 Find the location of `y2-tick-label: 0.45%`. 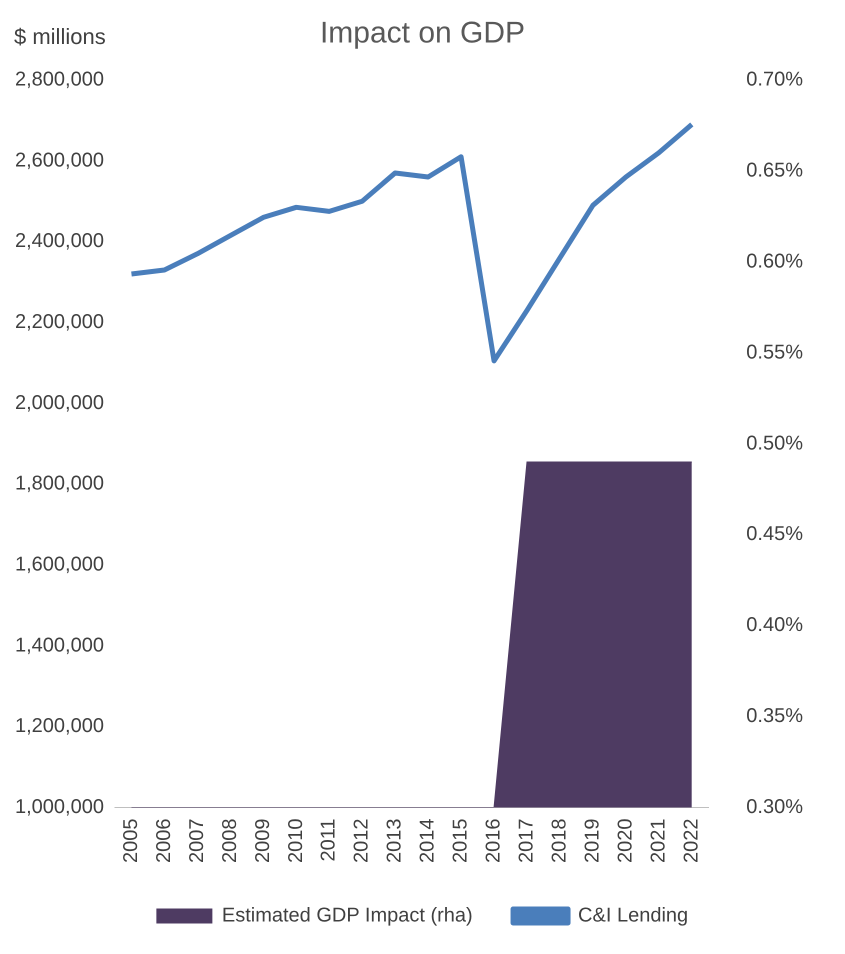

y2-tick-label: 0.45% is located at coordinates (775, 534).